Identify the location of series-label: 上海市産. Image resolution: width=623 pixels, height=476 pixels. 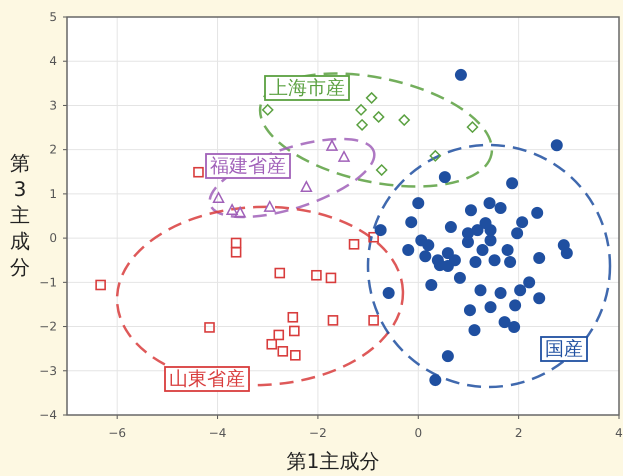
(307, 88).